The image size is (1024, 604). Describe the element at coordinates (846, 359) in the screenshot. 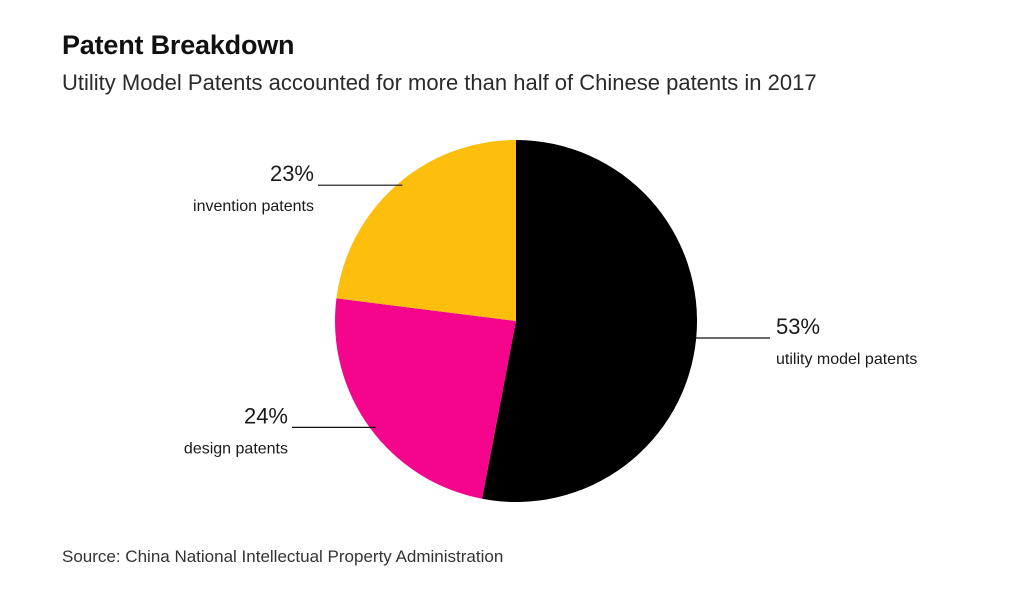

I see `slice-label-utility-model-patents: utility model patents` at that location.